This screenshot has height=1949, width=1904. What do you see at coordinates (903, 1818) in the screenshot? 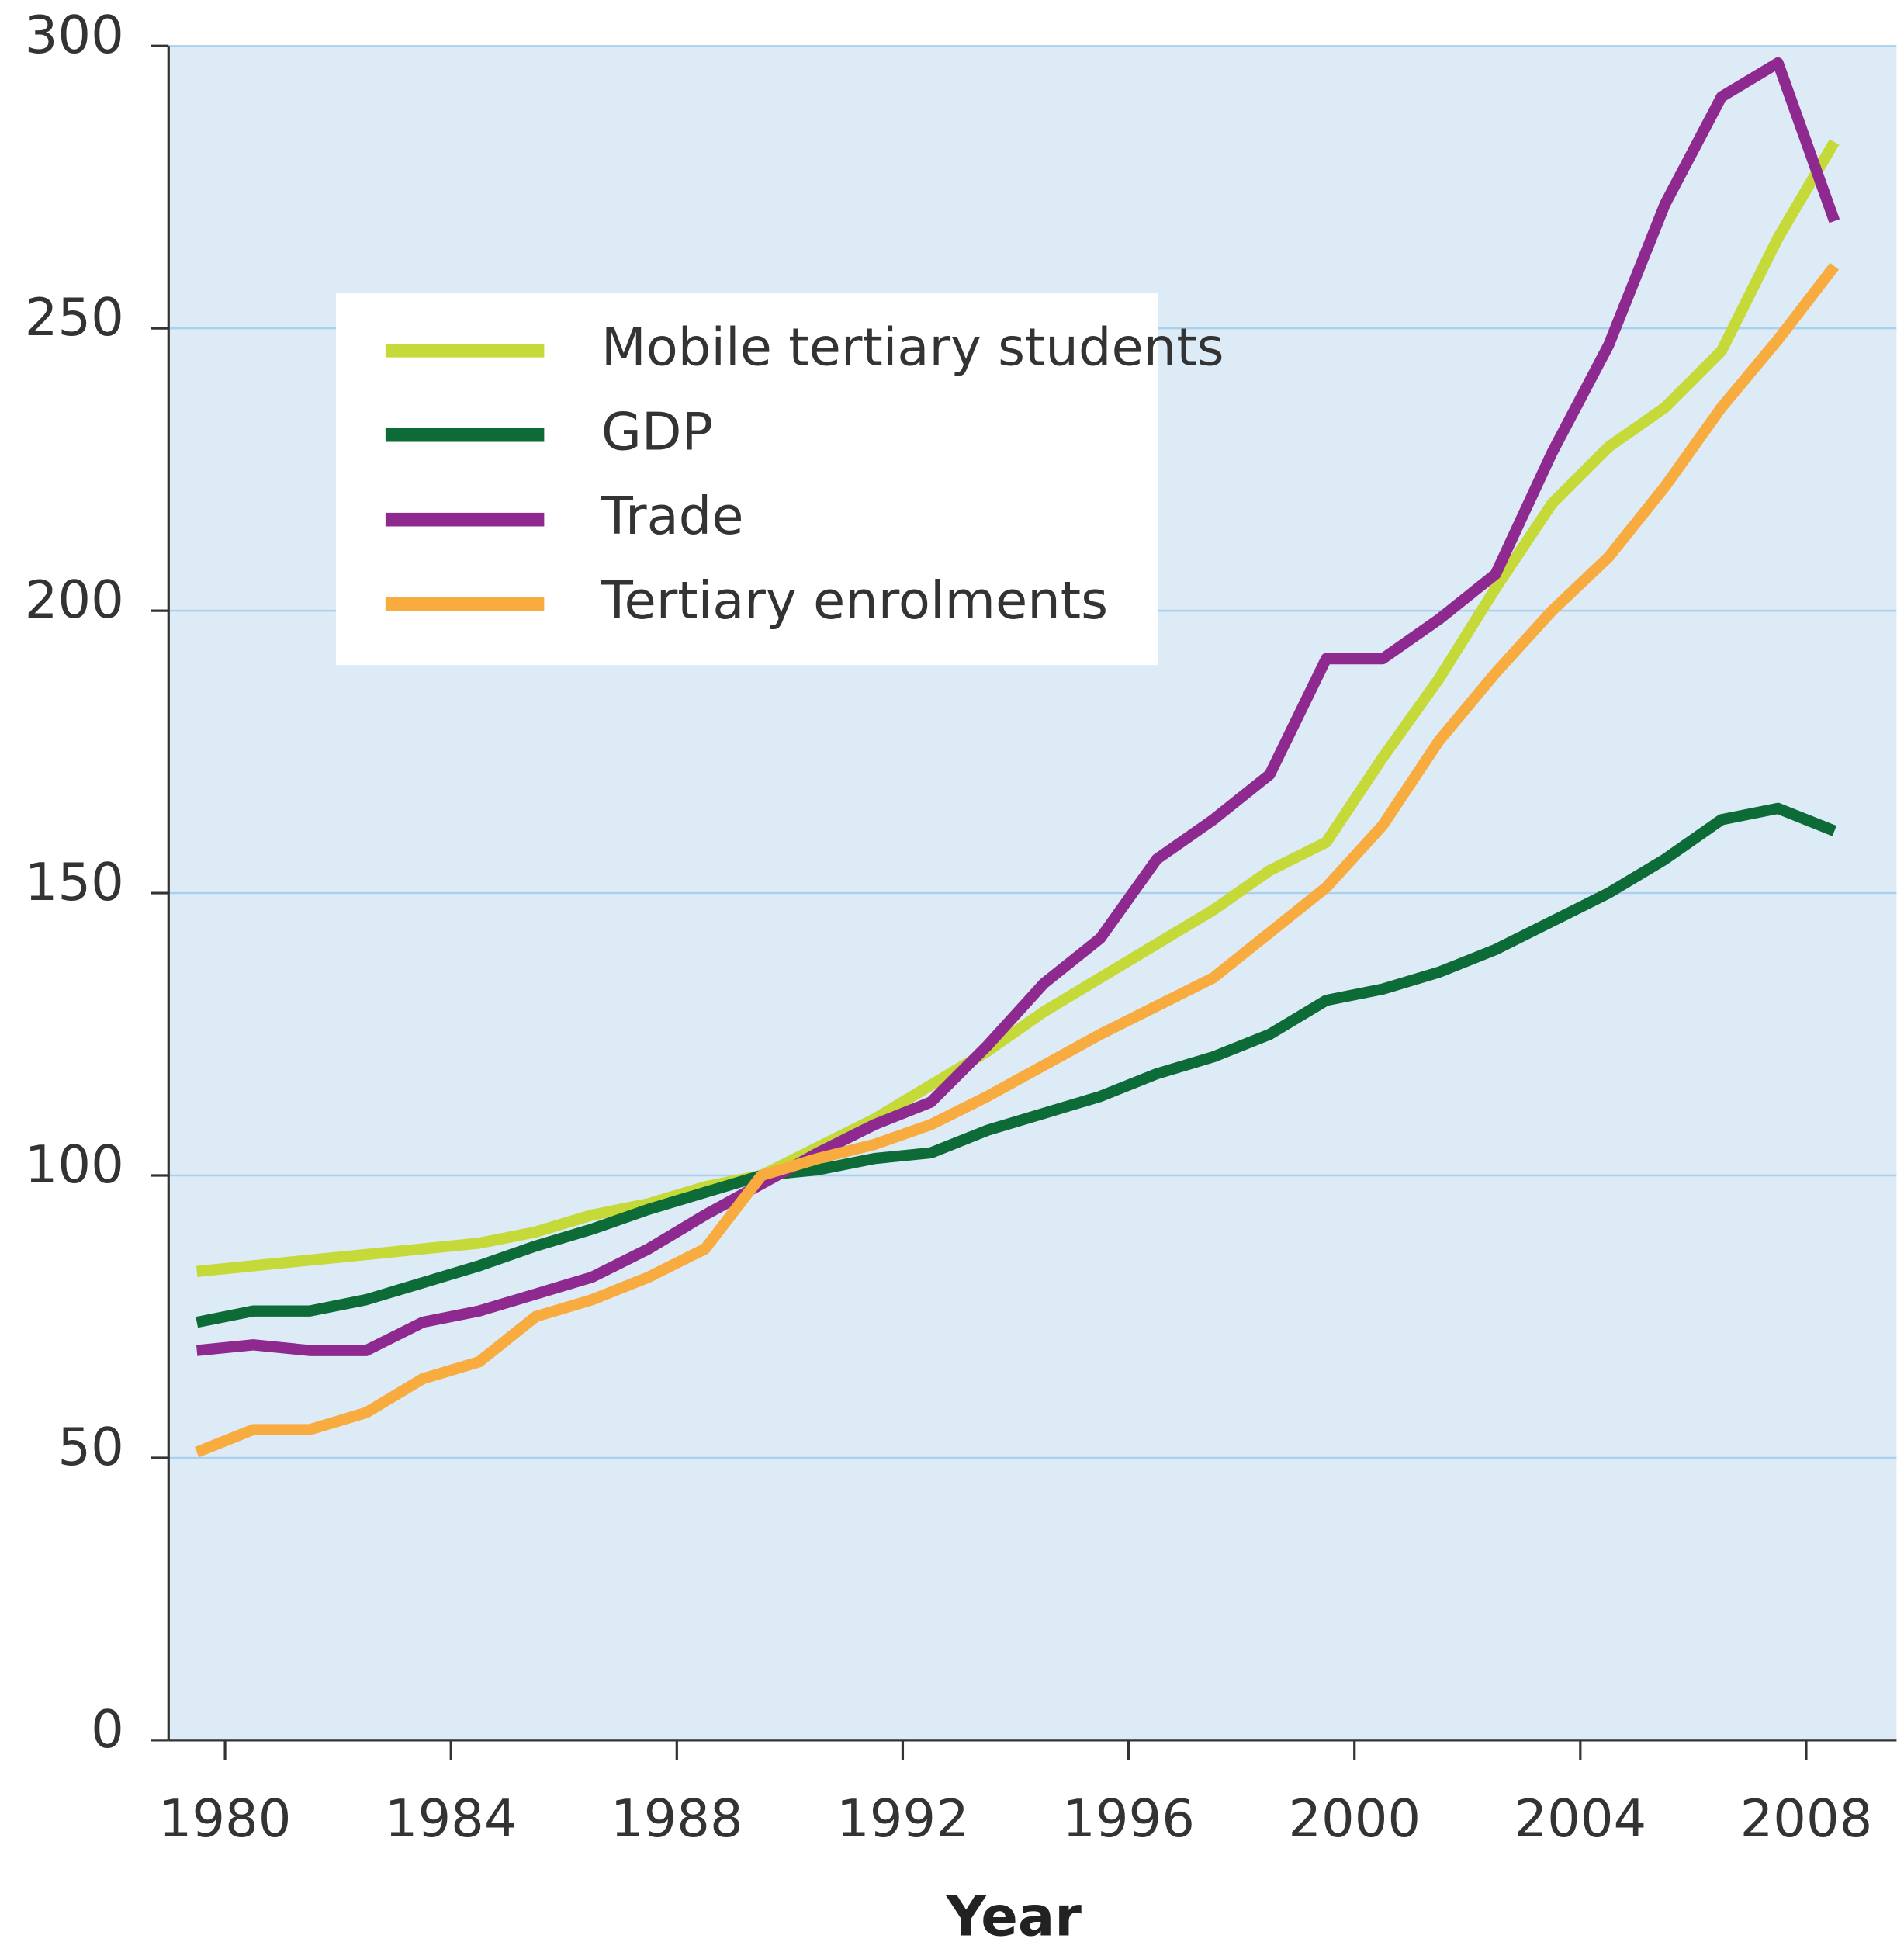
I see `x-tick-label: 1992` at bounding box center [903, 1818].